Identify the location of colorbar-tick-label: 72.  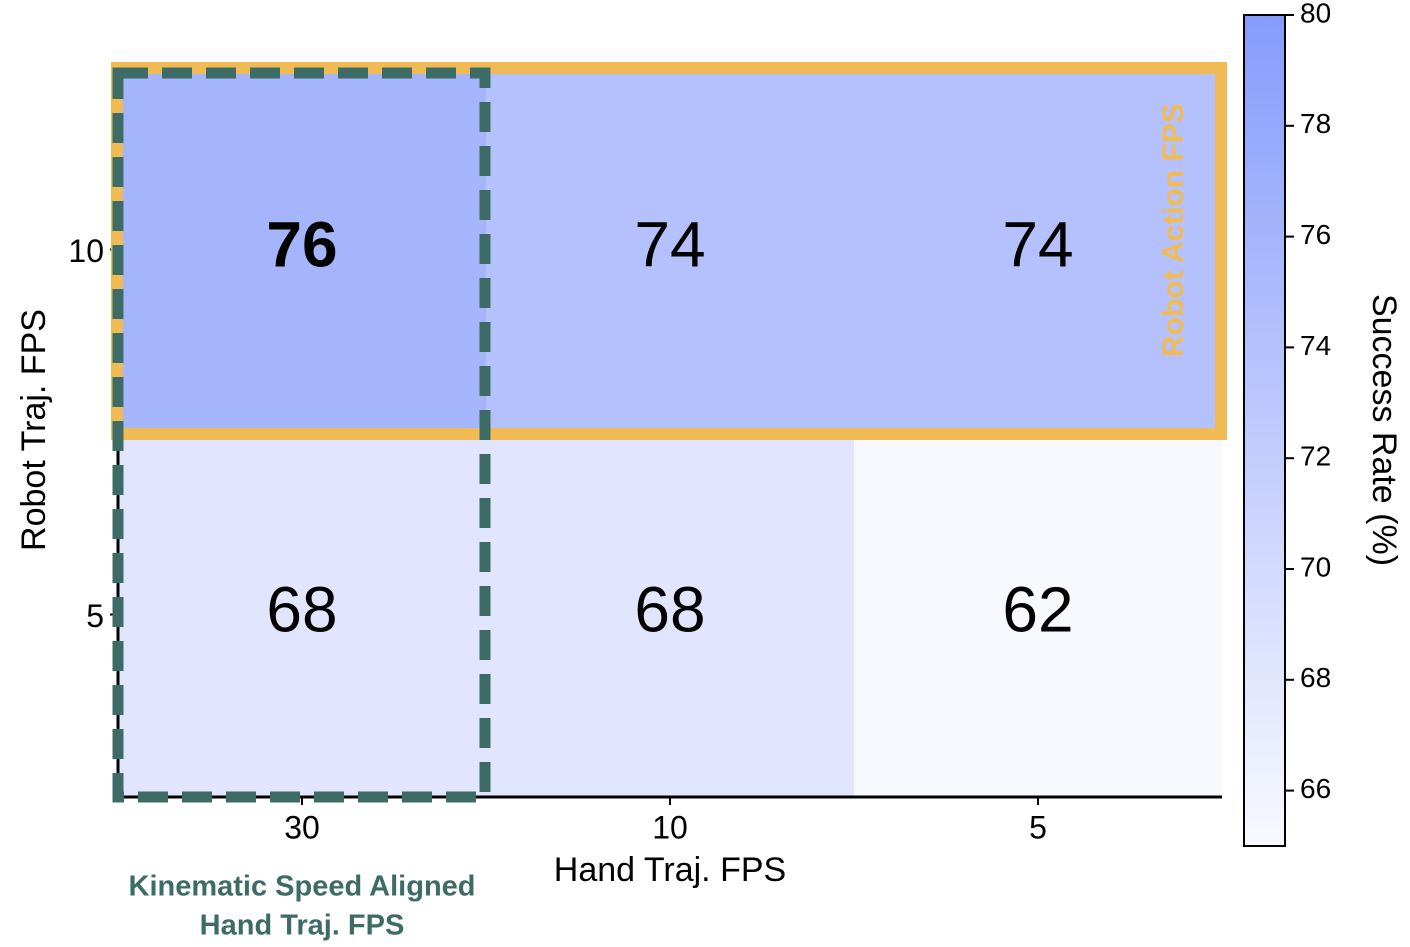
(1315, 456).